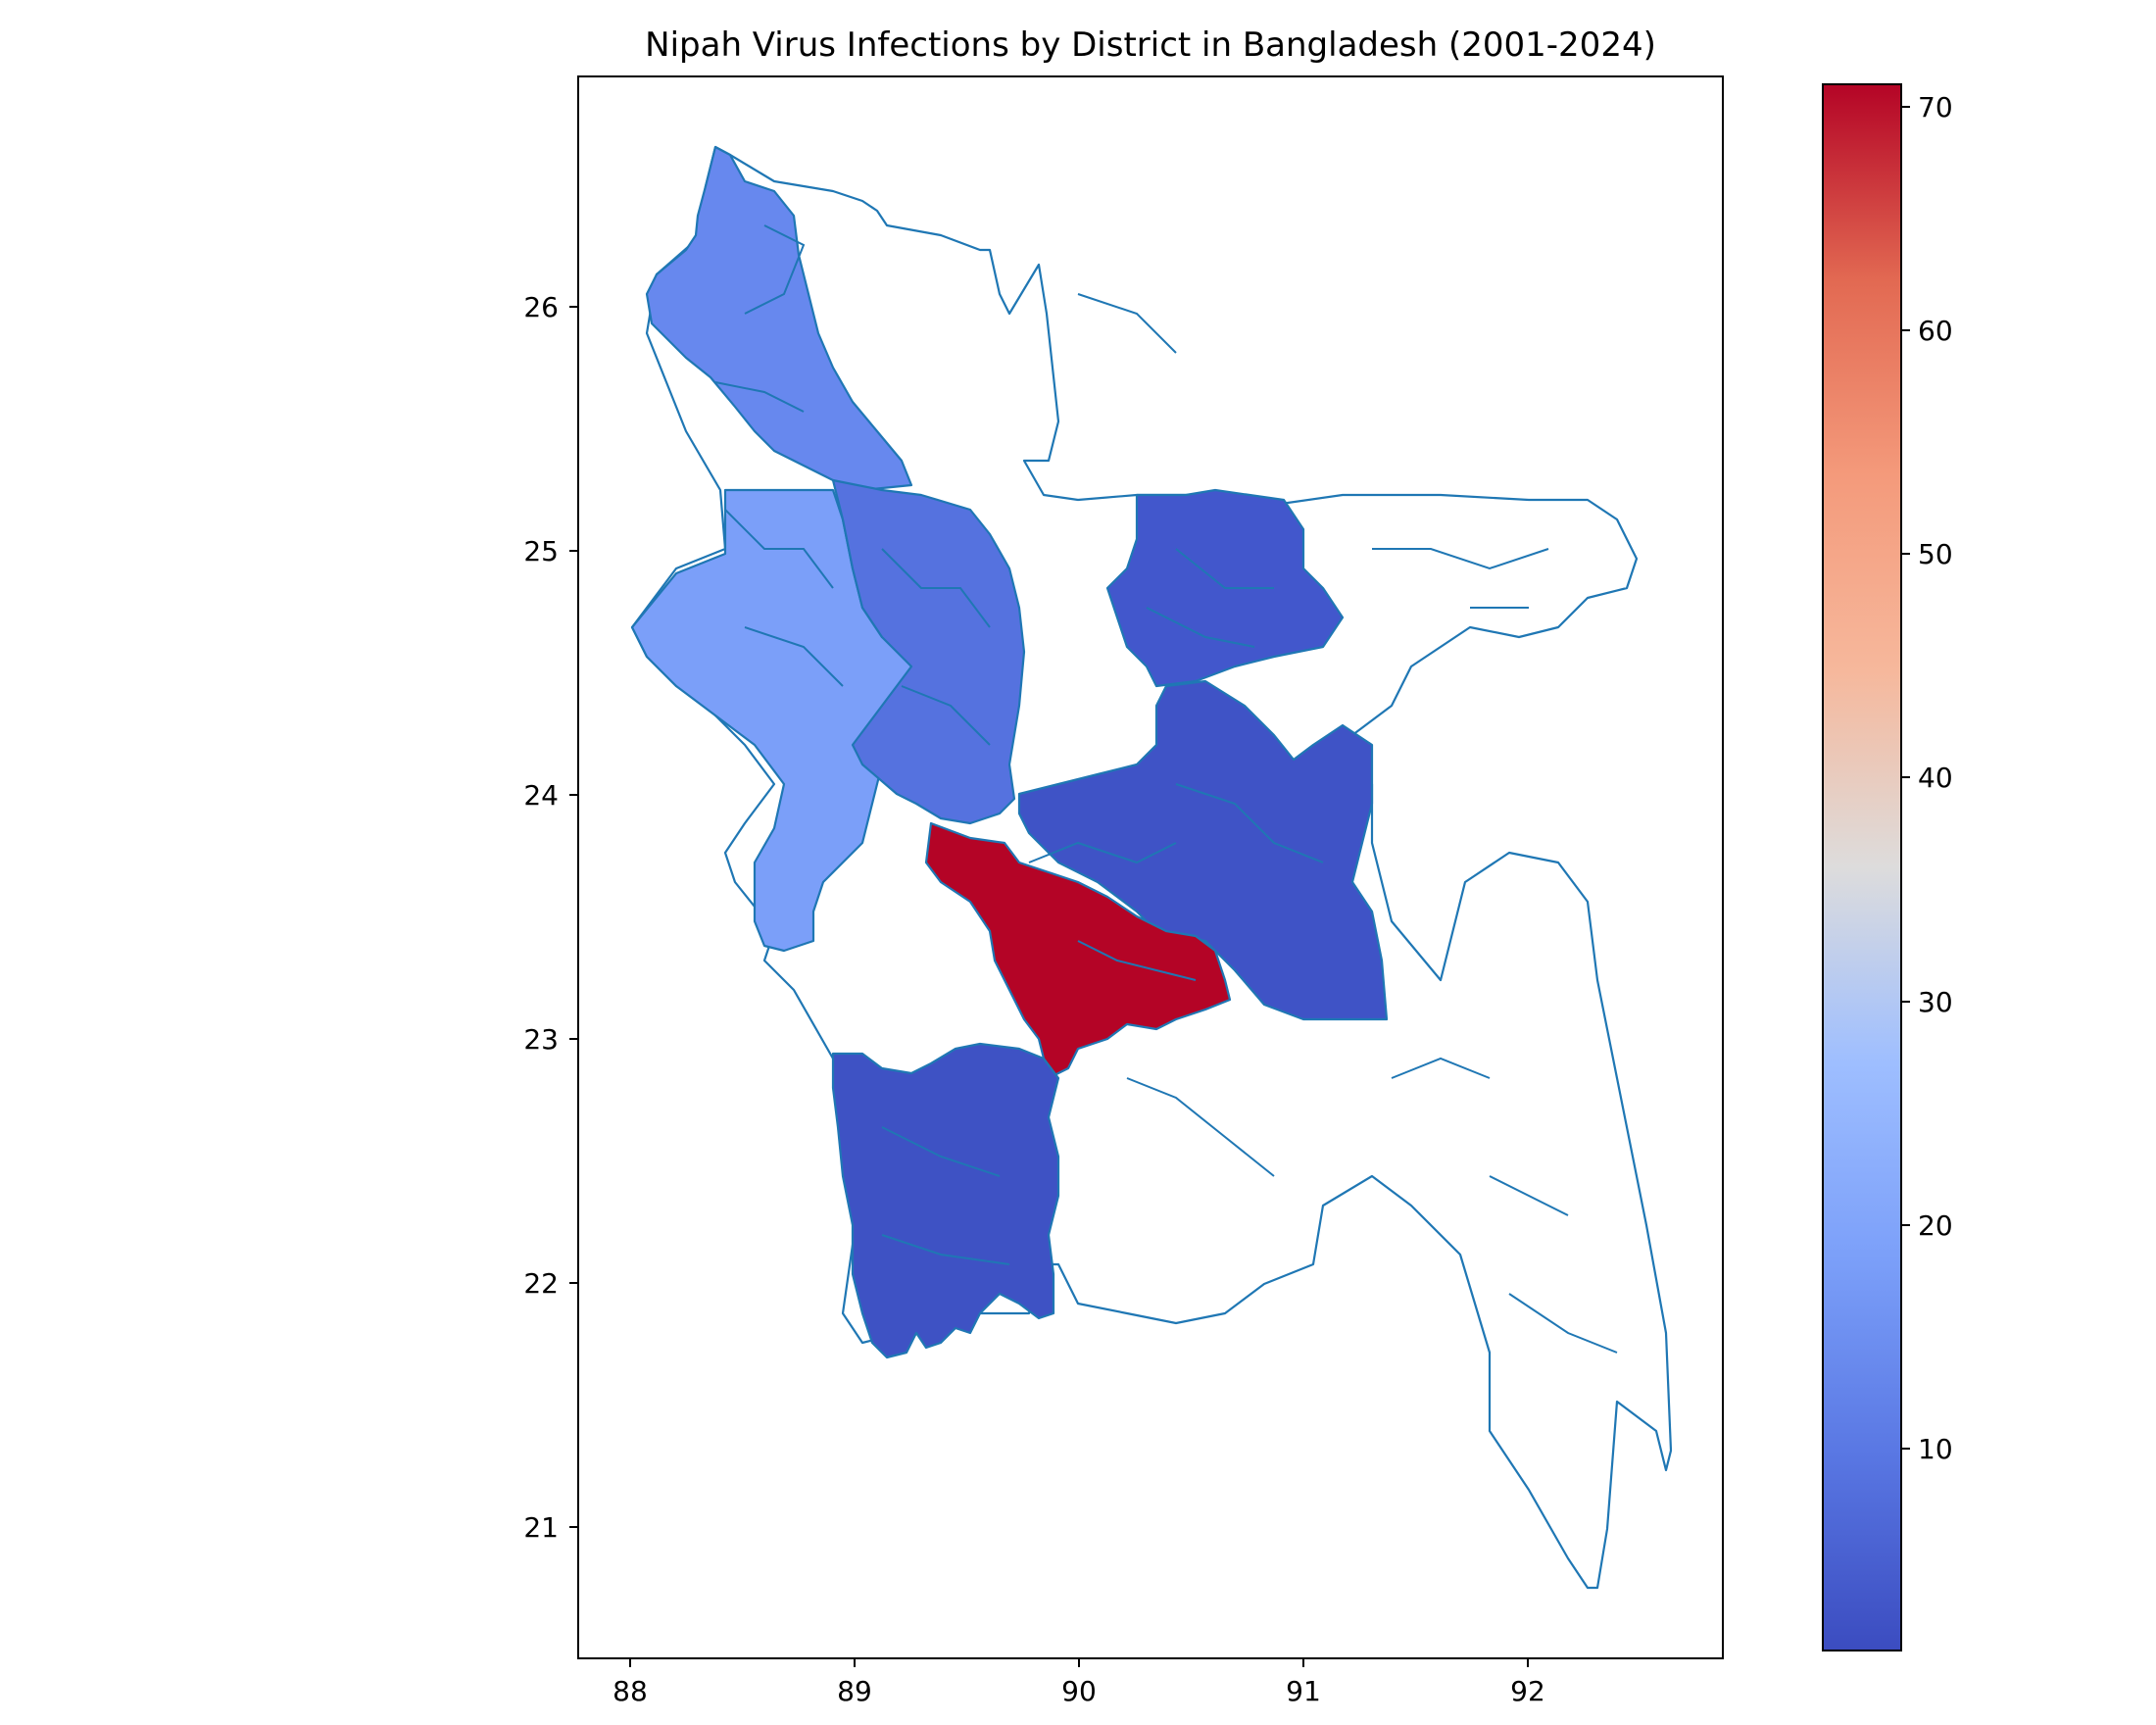 This screenshot has height=1725, width=2156. Describe the element at coordinates (854, 1691) in the screenshot. I see `x-tick-label-89: 89` at that location.